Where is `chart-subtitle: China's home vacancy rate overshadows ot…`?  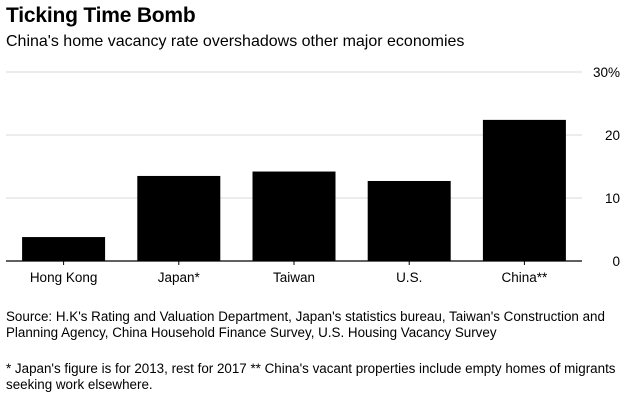
chart-subtitle: China's home vacancy rate overshadows ot… is located at coordinates (235, 41).